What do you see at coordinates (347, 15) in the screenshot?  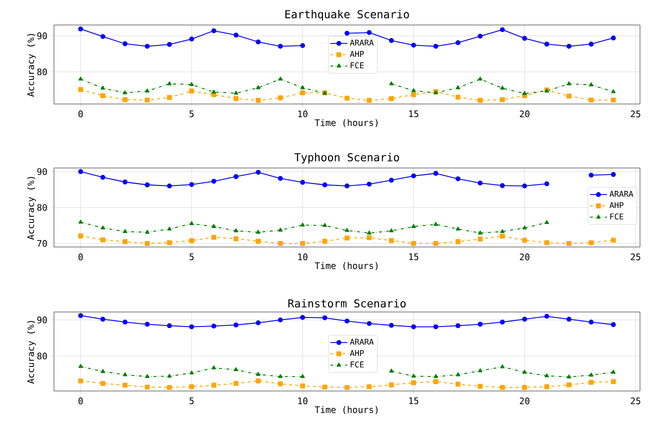 I see `chart-title: Earthquake Scenario` at bounding box center [347, 15].